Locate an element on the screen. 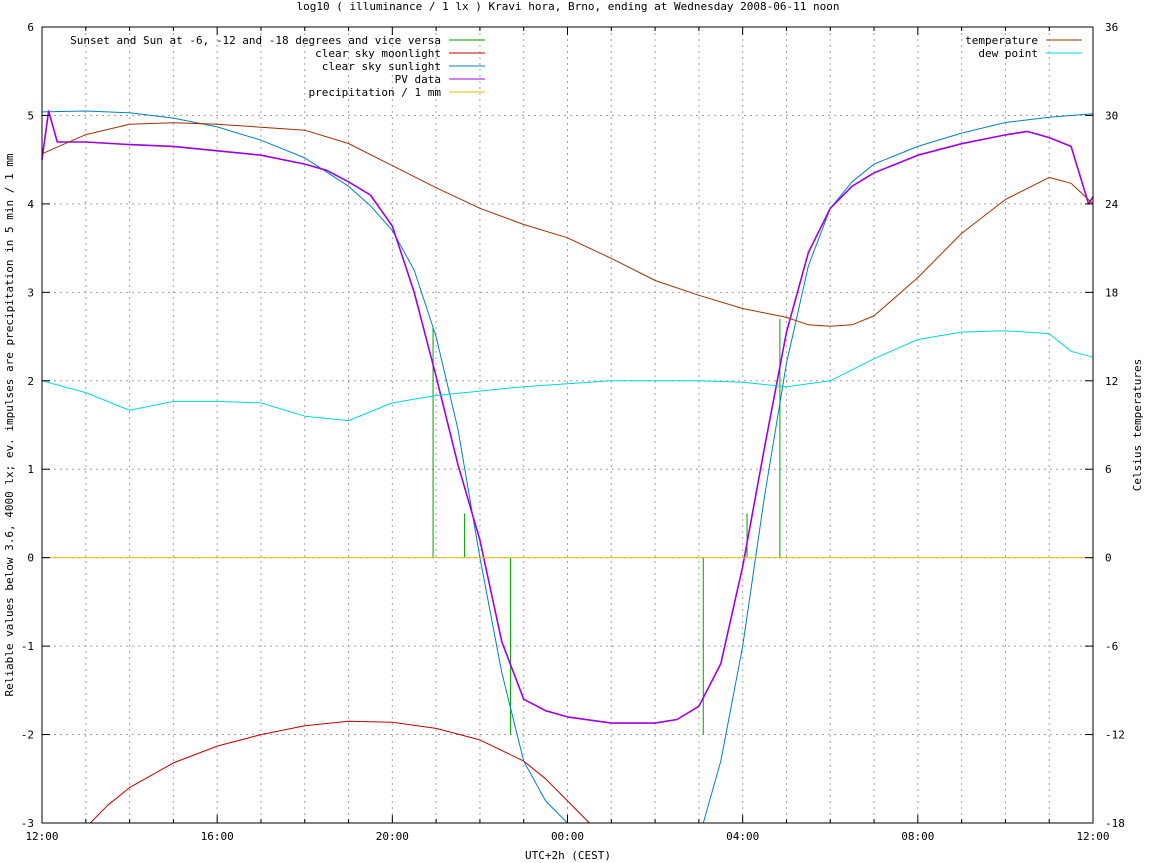 The image size is (1151, 863). x-tick-label: 00:00 is located at coordinates (567, 836).